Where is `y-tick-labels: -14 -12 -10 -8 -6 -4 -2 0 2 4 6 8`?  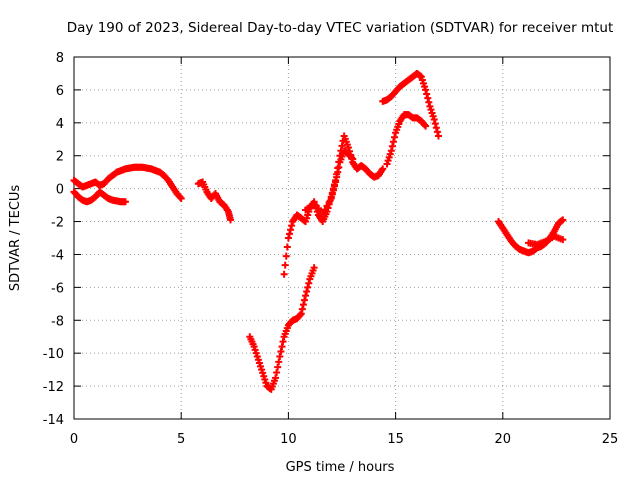
y-tick-labels: -14 -12 -10 -8 -6 -4 -2 0 2 4 6 8 is located at coordinates (53, 239).